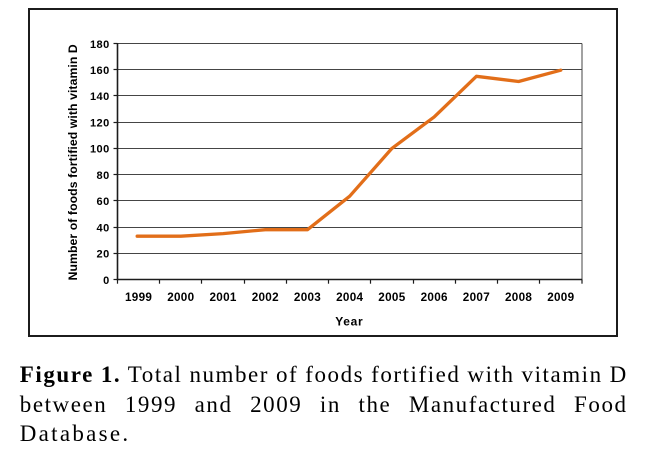  What do you see at coordinates (222, 297) in the screenshot?
I see `svg-text: 2001` at bounding box center [222, 297].